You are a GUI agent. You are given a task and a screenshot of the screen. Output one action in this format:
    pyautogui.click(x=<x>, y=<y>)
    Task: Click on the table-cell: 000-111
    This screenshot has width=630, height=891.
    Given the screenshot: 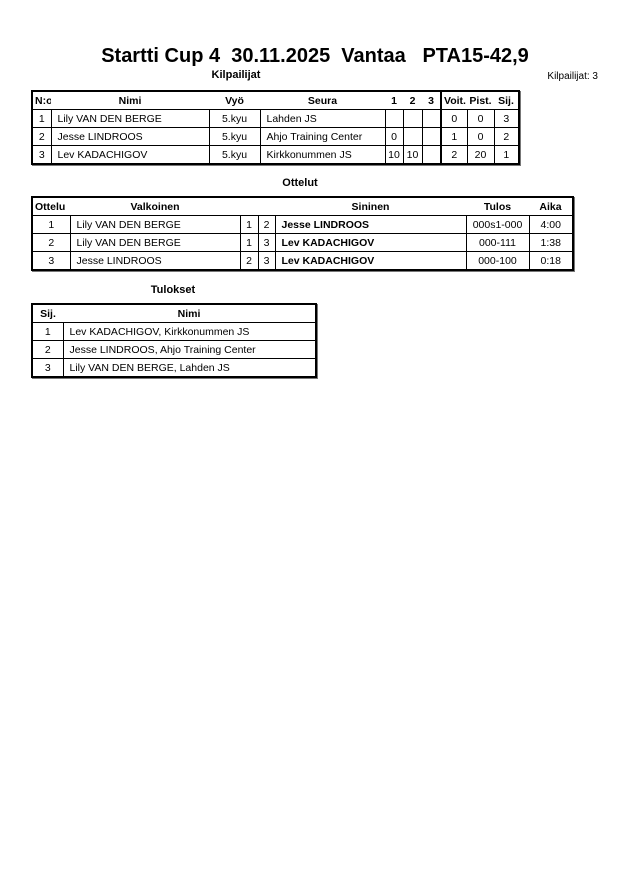 What is the action you would take?
    pyautogui.click(x=497, y=242)
    